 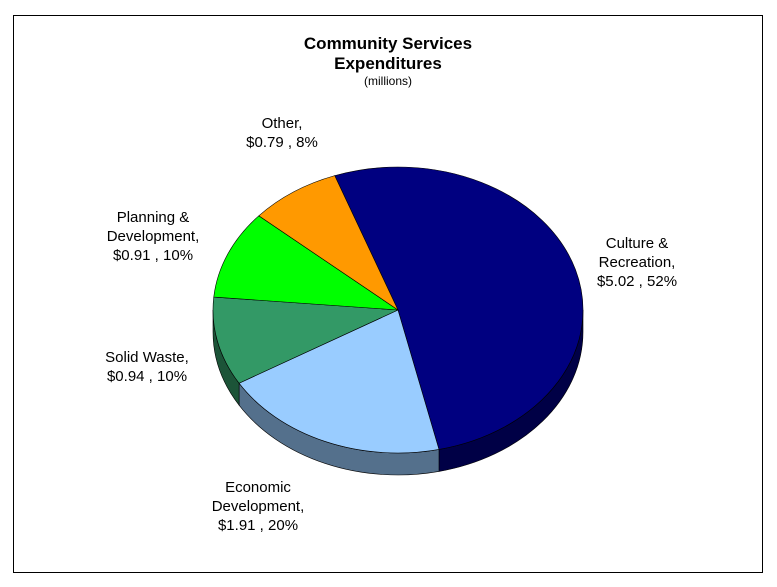 I want to click on chart-subtitle: (millions), so click(x=388, y=81).